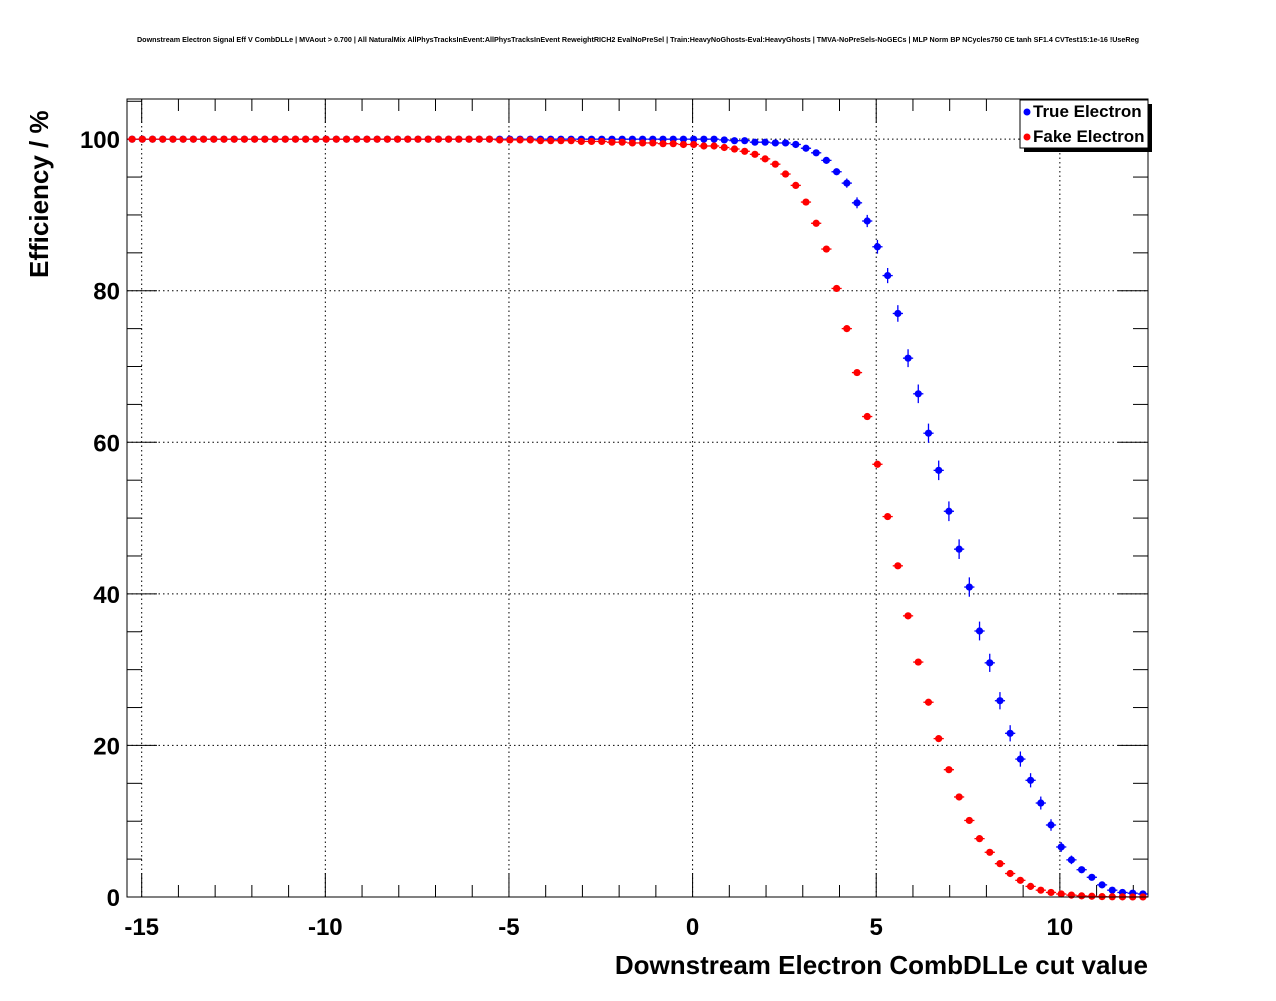 The image size is (1276, 1001). Describe the element at coordinates (106, 746) in the screenshot. I see `y-tick-label: 20` at that location.